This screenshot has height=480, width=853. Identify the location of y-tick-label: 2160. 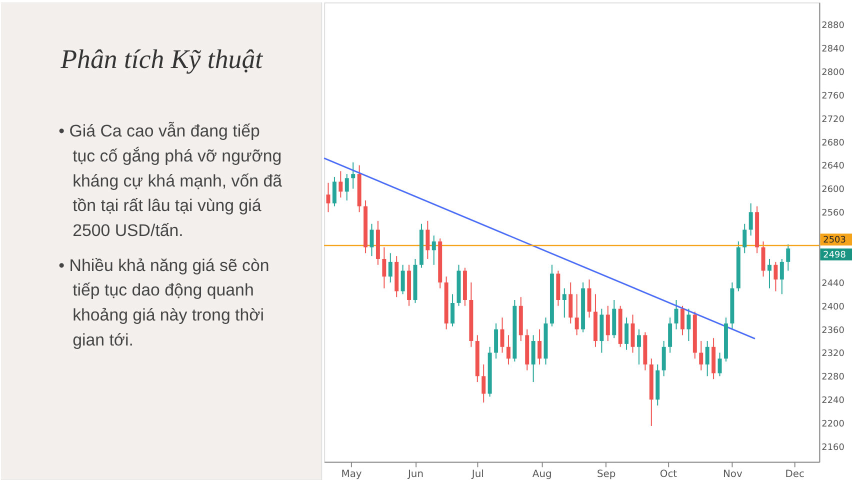
(833, 447).